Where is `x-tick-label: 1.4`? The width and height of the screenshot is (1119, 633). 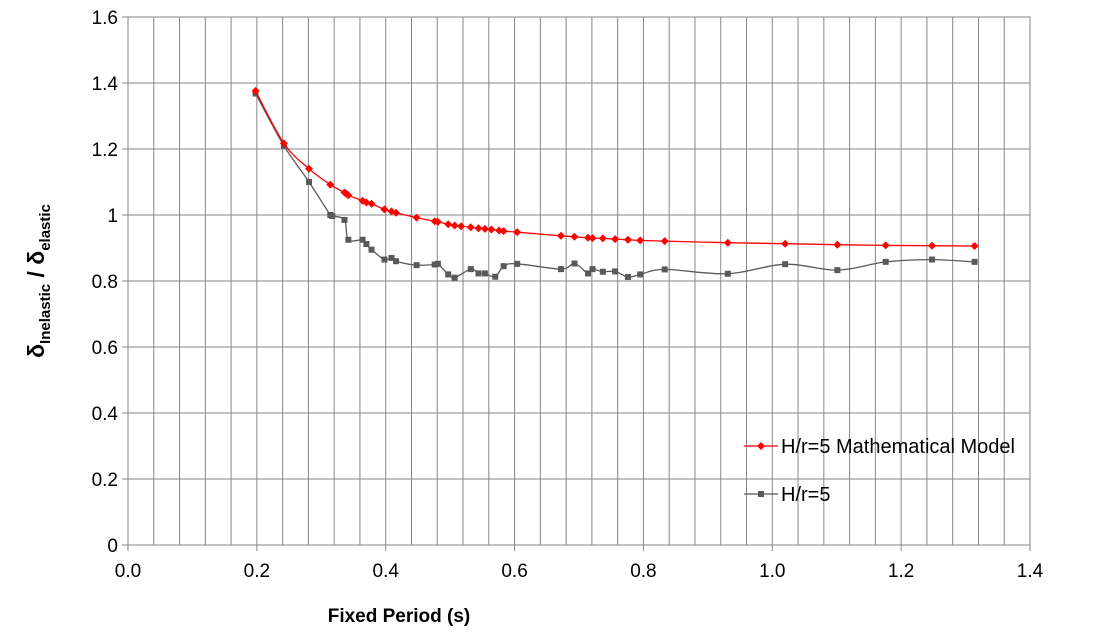 x-tick-label: 1.4 is located at coordinates (1030, 571).